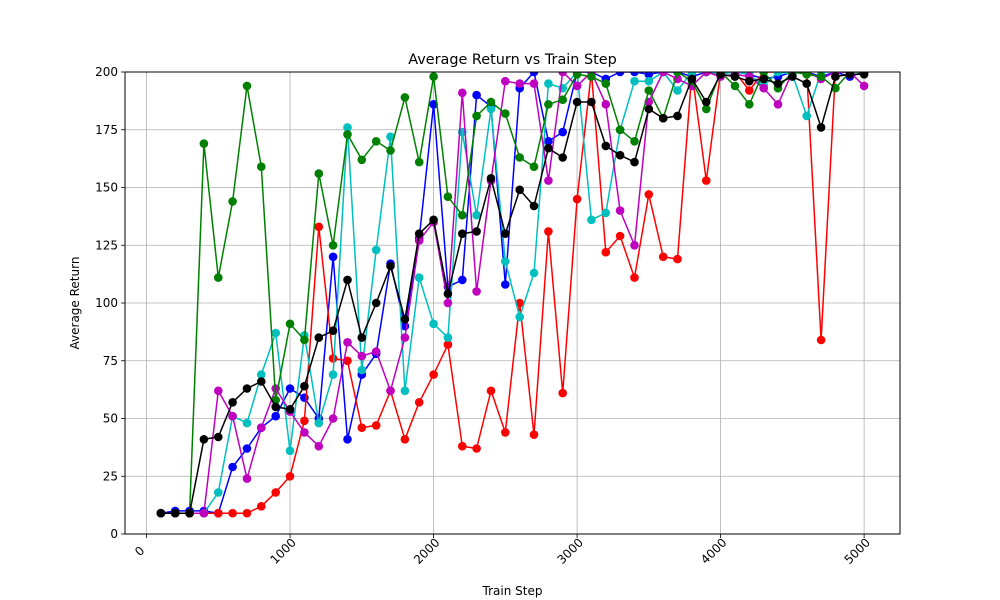 The height and width of the screenshot is (600, 1000). What do you see at coordinates (106, 130) in the screenshot?
I see `y-tick-label: 175` at bounding box center [106, 130].